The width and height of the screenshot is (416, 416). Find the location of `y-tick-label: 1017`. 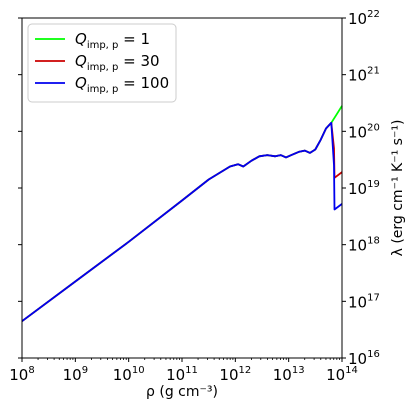

y-tick-label: 1017 is located at coordinates (364, 301).